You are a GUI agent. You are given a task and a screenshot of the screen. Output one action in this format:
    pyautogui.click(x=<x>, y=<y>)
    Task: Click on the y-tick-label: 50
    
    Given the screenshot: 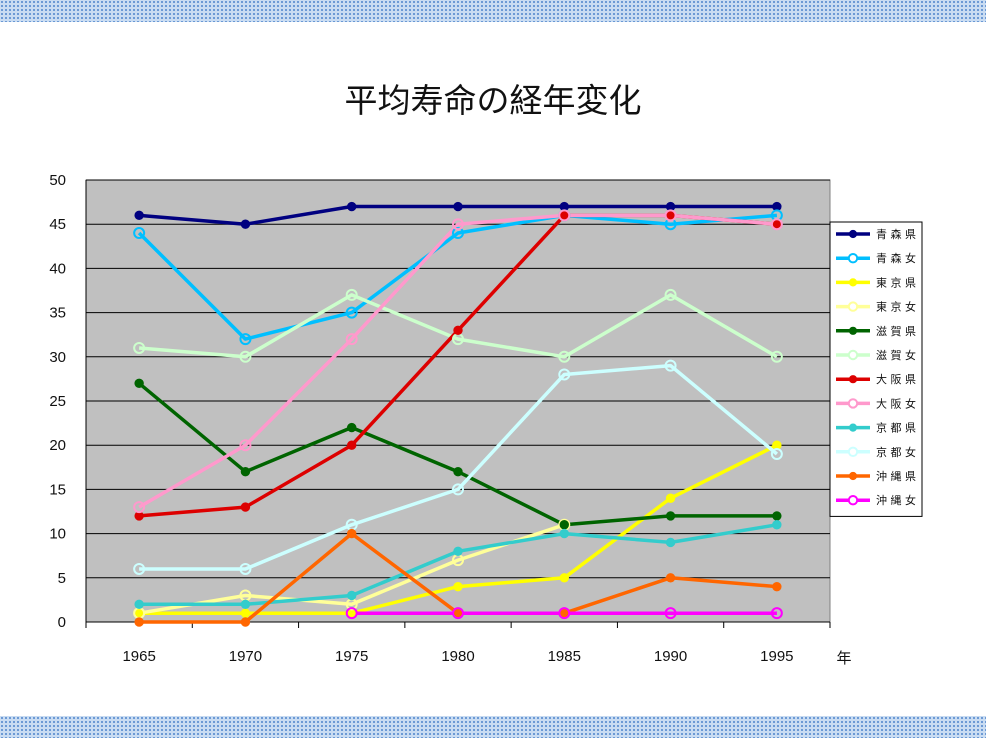 What is the action you would take?
    pyautogui.click(x=57, y=180)
    